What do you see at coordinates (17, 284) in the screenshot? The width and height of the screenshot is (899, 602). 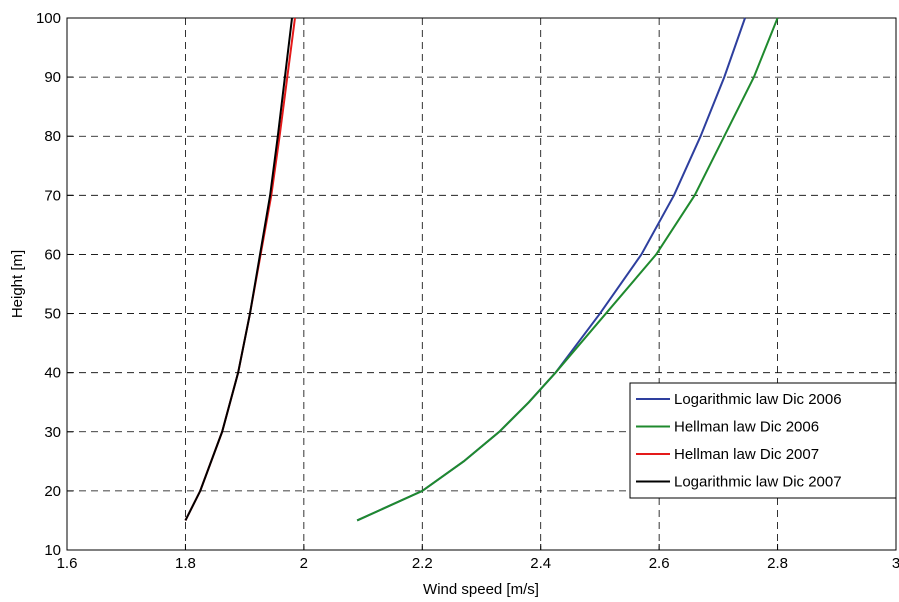 I see `y-axis-label: Height [m]` at bounding box center [17, 284].